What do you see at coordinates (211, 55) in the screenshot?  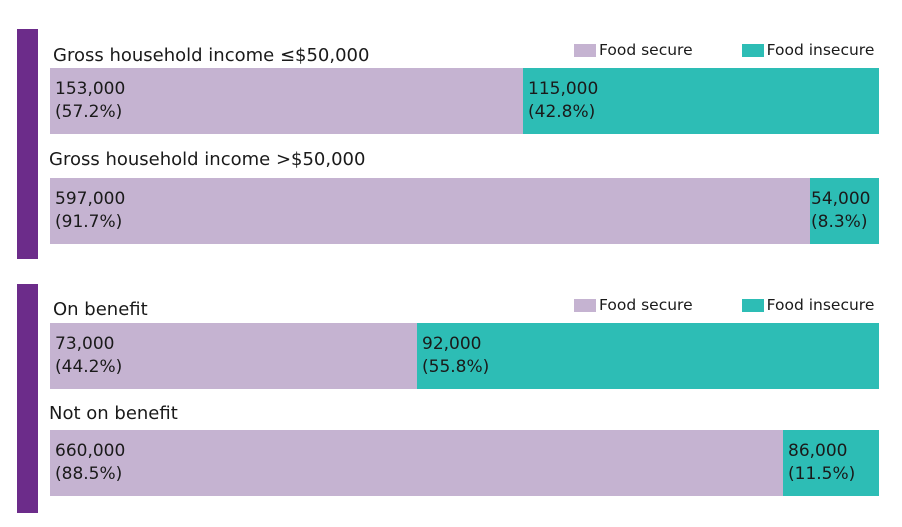 I see `bar-label: Gross household income ≤$50,000` at bounding box center [211, 55].